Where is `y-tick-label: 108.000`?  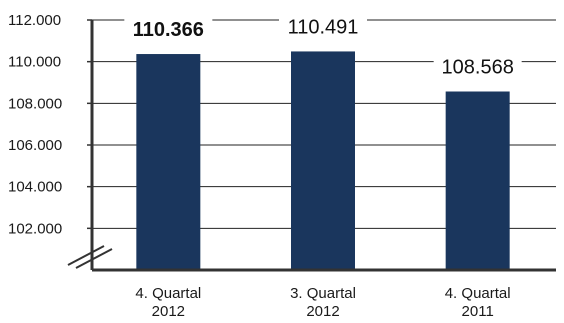 y-tick-label: 108.000 is located at coordinates (35, 103).